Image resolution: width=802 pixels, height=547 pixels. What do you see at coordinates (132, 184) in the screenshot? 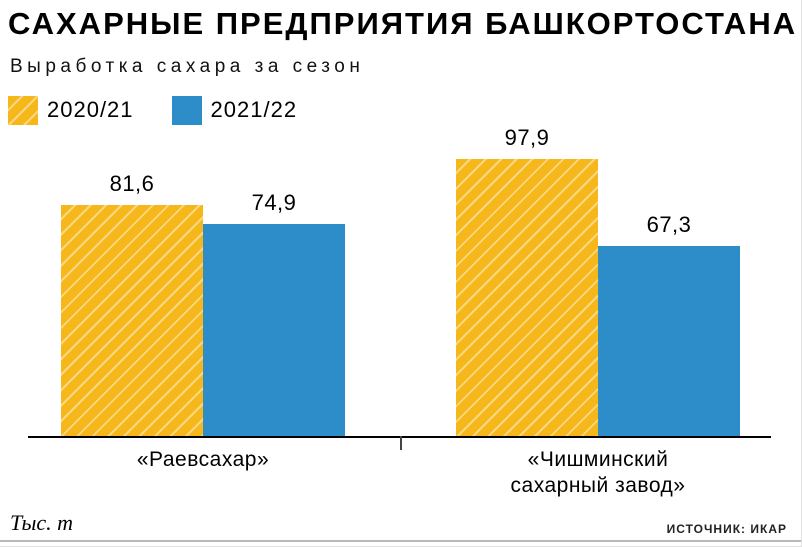
I see `bar-value-label: 81,6` at bounding box center [132, 184].